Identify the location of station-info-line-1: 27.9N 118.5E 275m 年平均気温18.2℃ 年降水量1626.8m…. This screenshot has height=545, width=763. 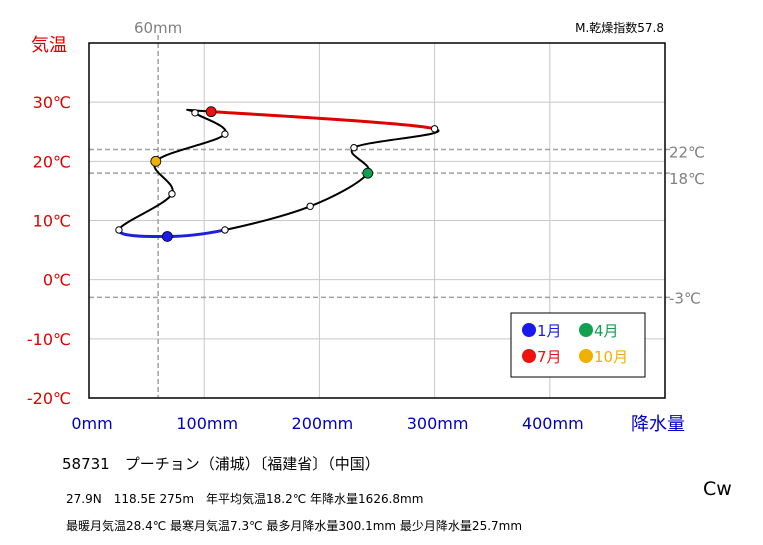
(245, 499).